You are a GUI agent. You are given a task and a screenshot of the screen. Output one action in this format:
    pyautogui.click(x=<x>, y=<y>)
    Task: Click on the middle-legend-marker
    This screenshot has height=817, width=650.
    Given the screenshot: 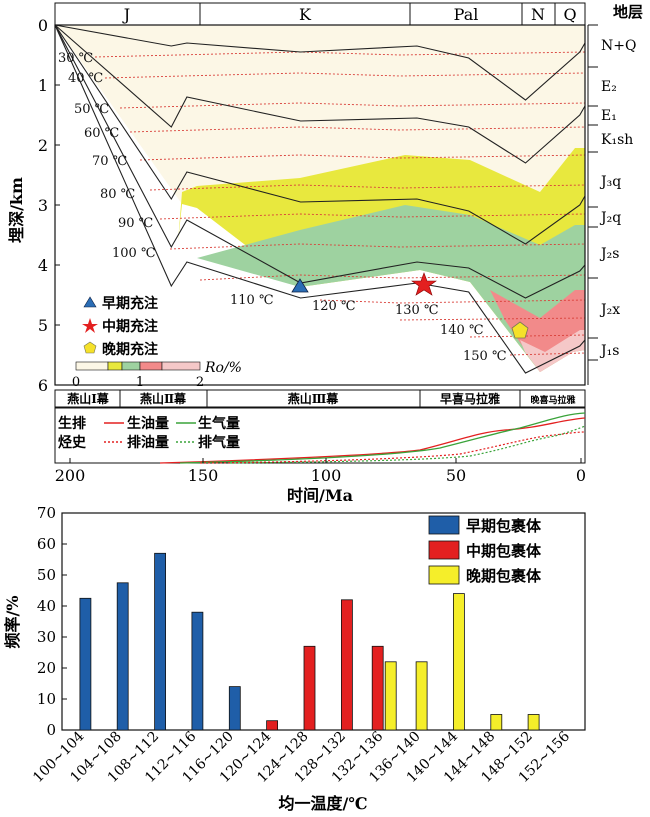 What is the action you would take?
    pyautogui.click(x=90, y=325)
    